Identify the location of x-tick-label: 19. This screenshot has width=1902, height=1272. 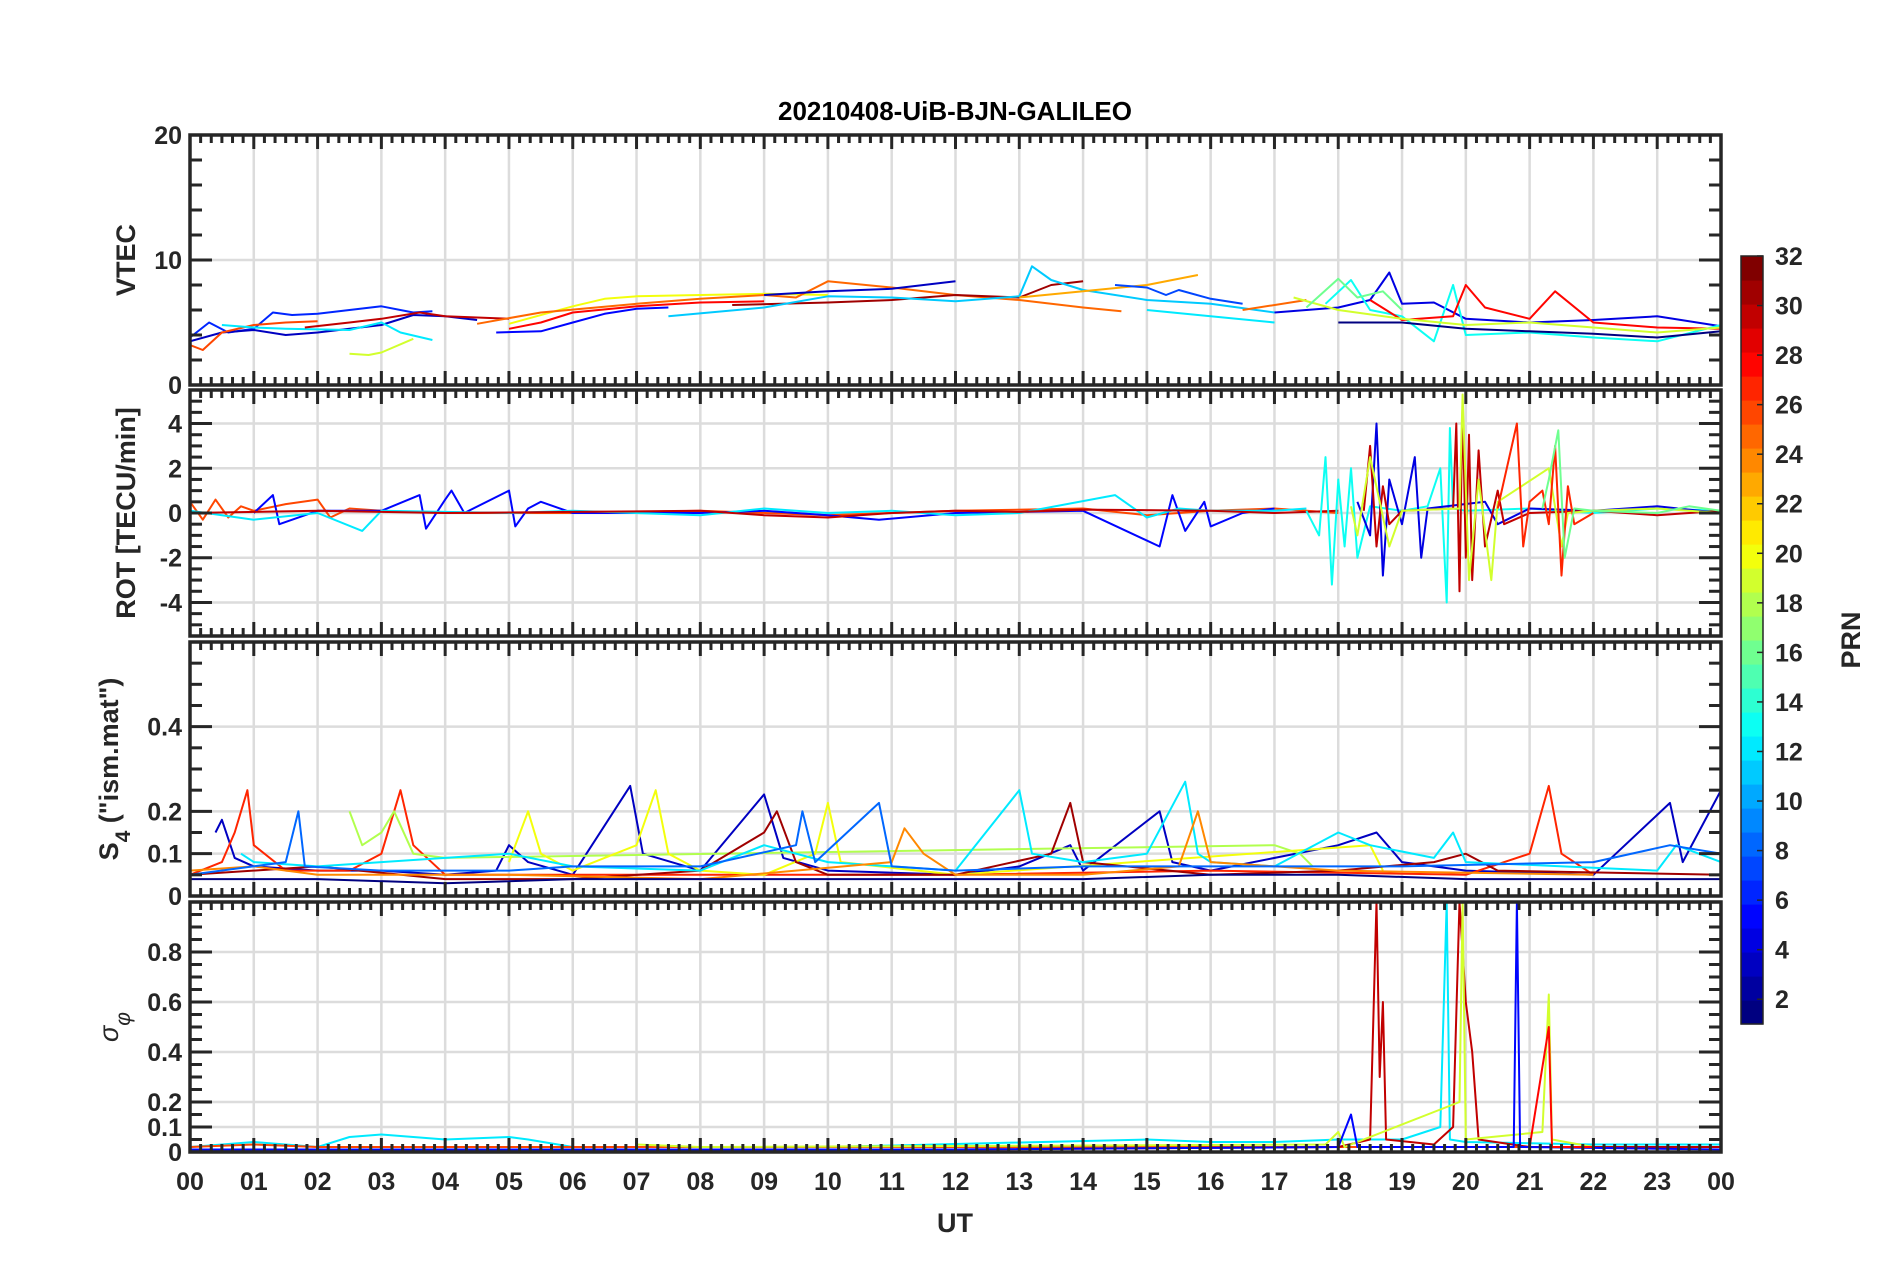
(1402, 1182).